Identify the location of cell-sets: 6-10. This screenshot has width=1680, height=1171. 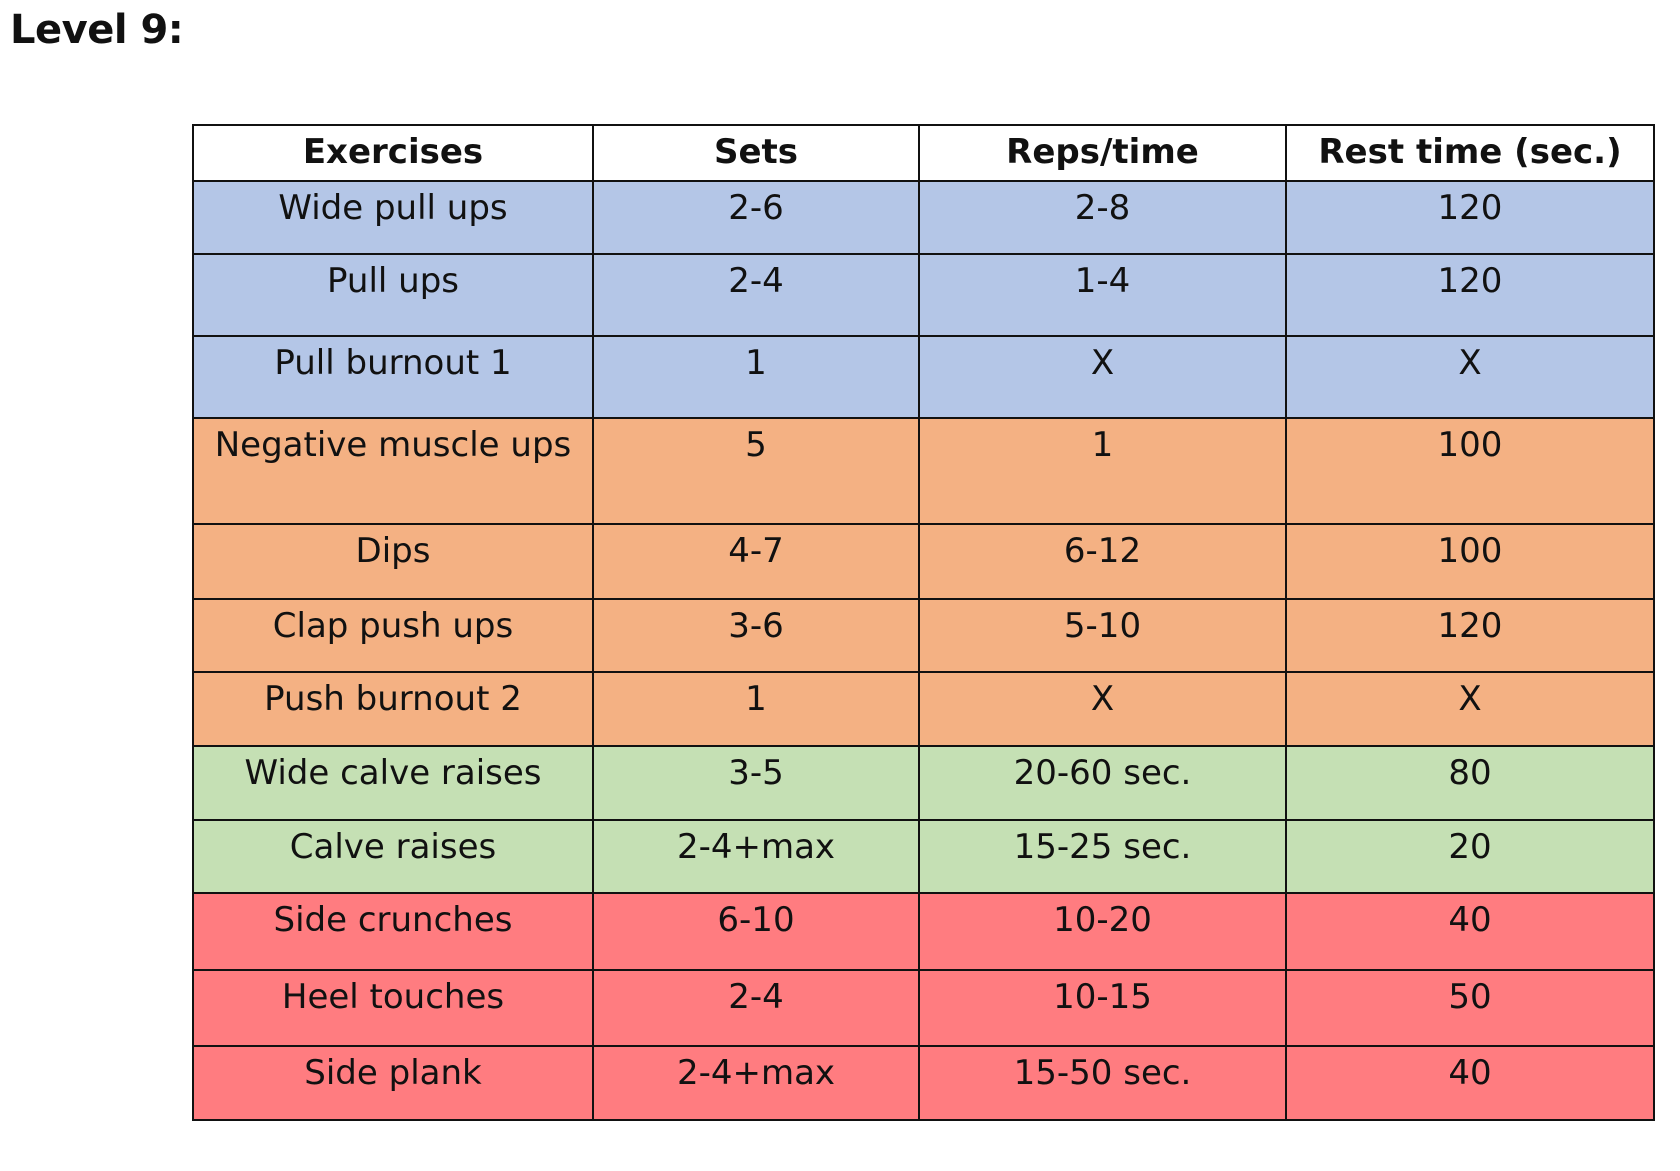
(756, 931).